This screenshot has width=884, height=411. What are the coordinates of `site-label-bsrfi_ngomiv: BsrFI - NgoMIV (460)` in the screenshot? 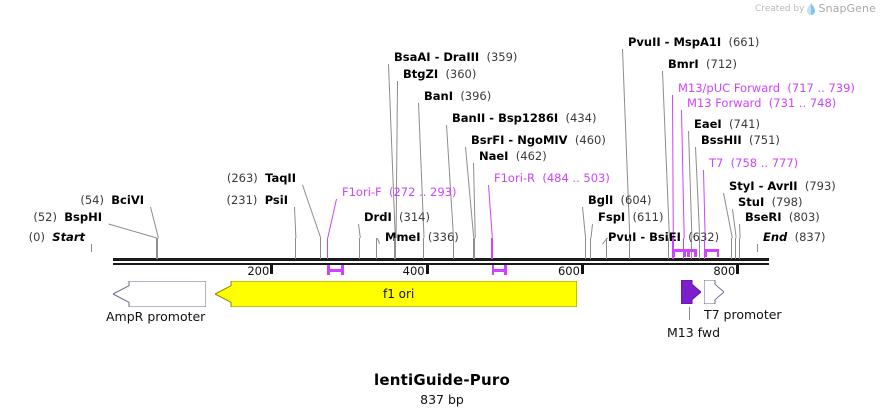 It's located at (538, 140).